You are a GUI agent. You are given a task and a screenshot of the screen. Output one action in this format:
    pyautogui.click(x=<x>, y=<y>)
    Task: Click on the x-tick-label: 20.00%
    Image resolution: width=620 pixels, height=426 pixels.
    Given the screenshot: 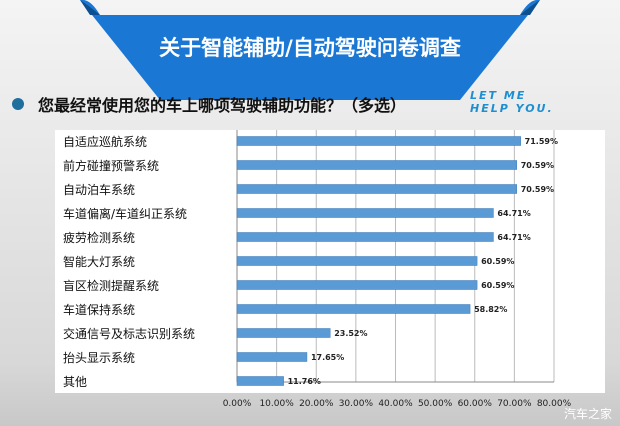 What is the action you would take?
    pyautogui.click(x=316, y=404)
    